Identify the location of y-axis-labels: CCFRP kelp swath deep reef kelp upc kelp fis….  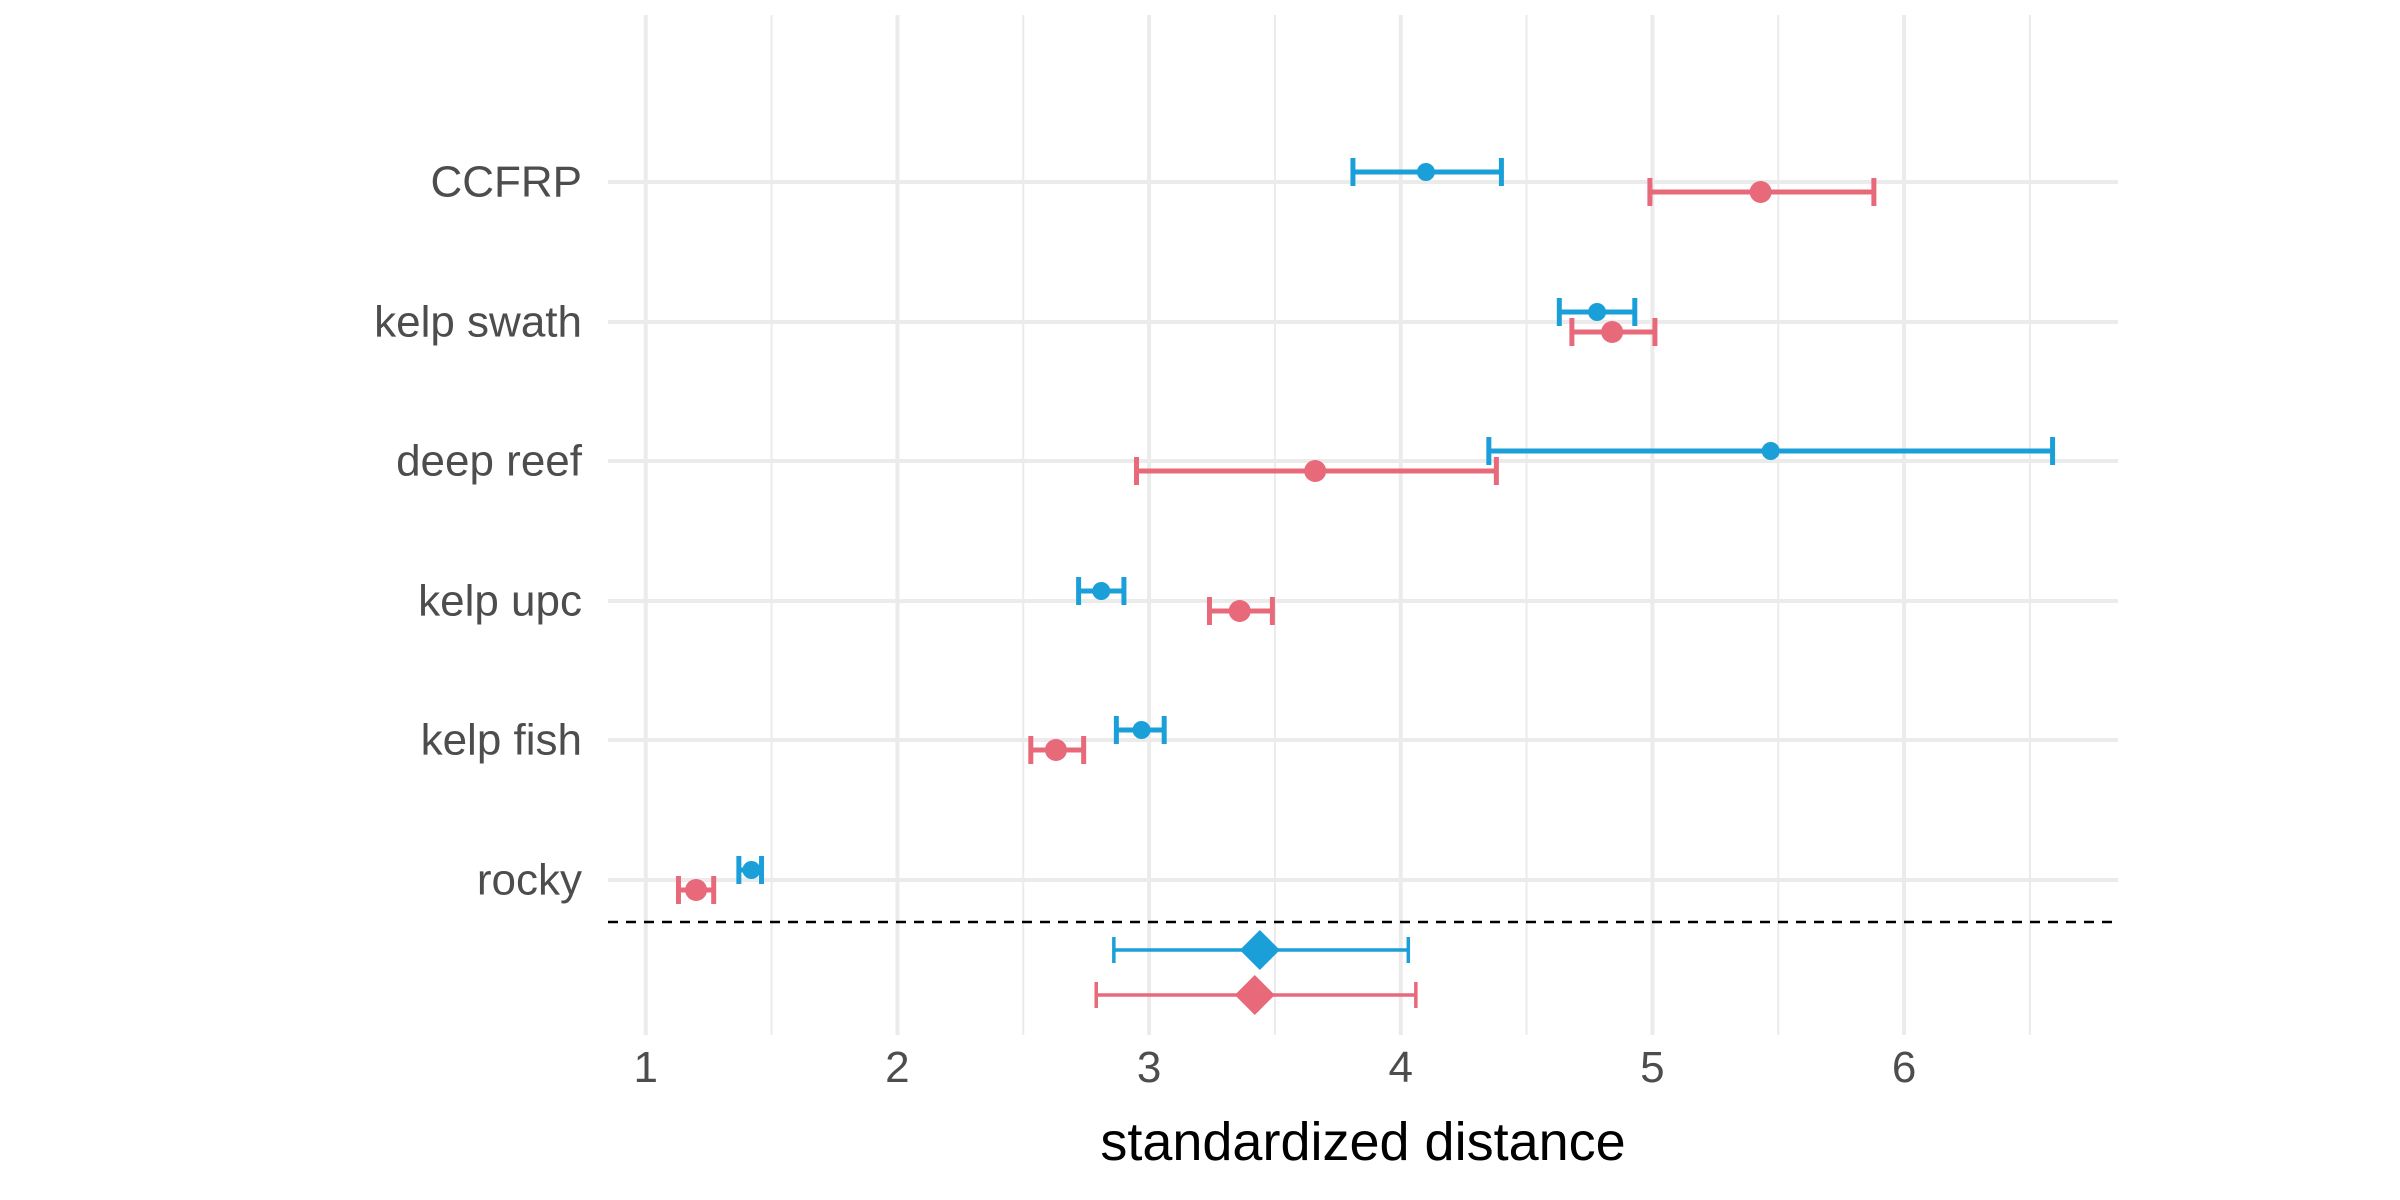
(478, 531).